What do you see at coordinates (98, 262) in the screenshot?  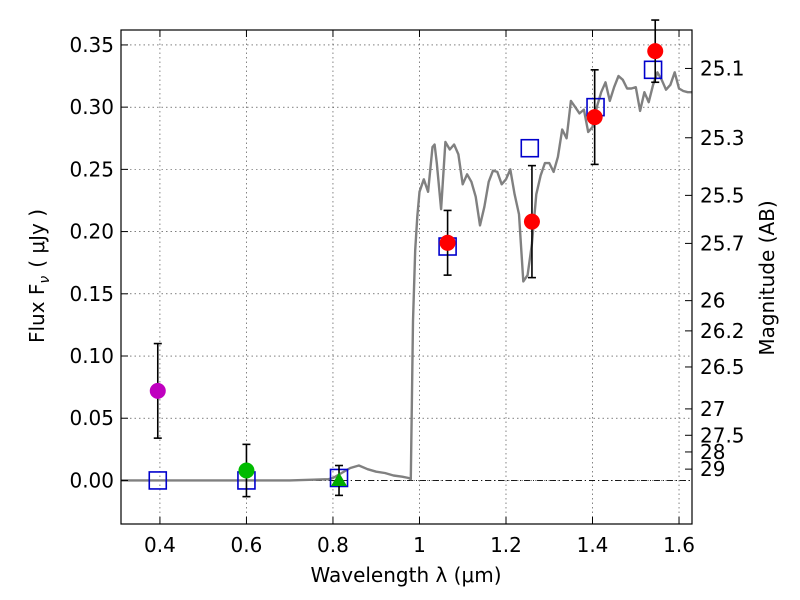 I see `y-axis-ticks: 0.00 0.05 0.10 0.15 0.20 0.25 0.30 0.35` at bounding box center [98, 262].